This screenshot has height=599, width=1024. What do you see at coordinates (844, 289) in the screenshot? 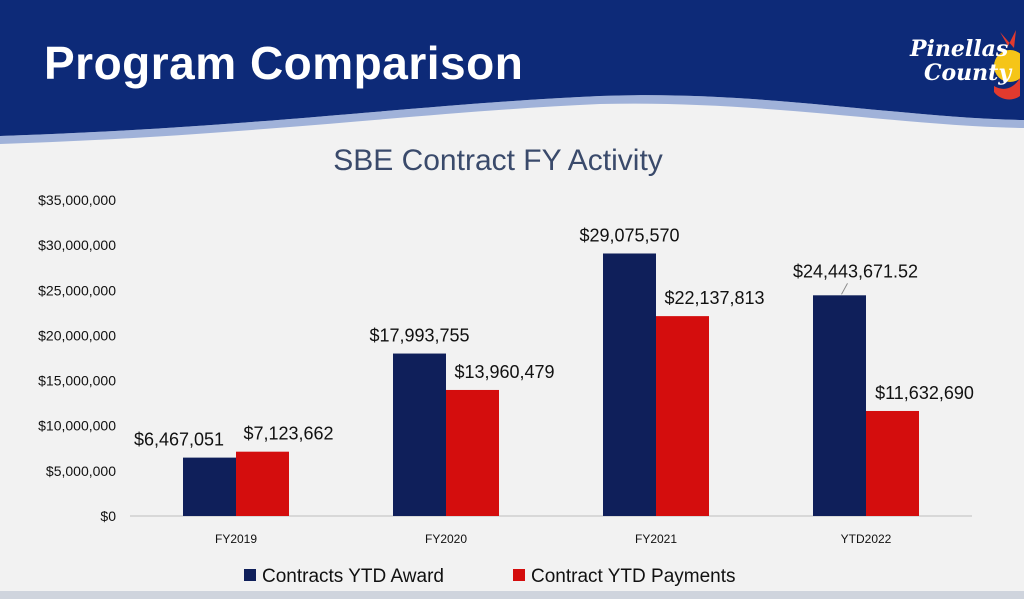
I see `label-leader-line` at bounding box center [844, 289].